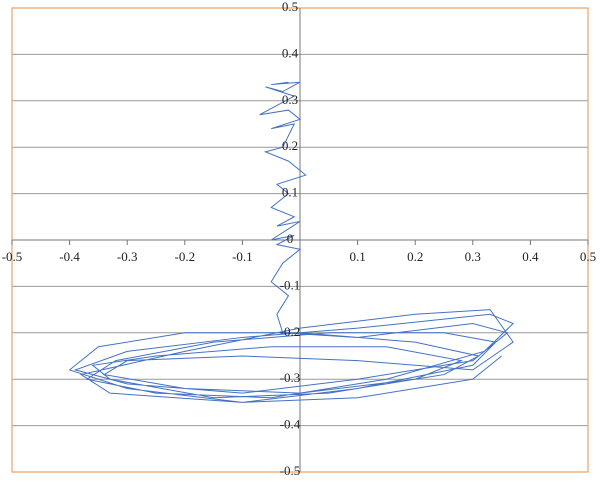 The height and width of the screenshot is (484, 600). What do you see at coordinates (242, 256) in the screenshot?
I see `x-tick-label: -0.1` at bounding box center [242, 256].